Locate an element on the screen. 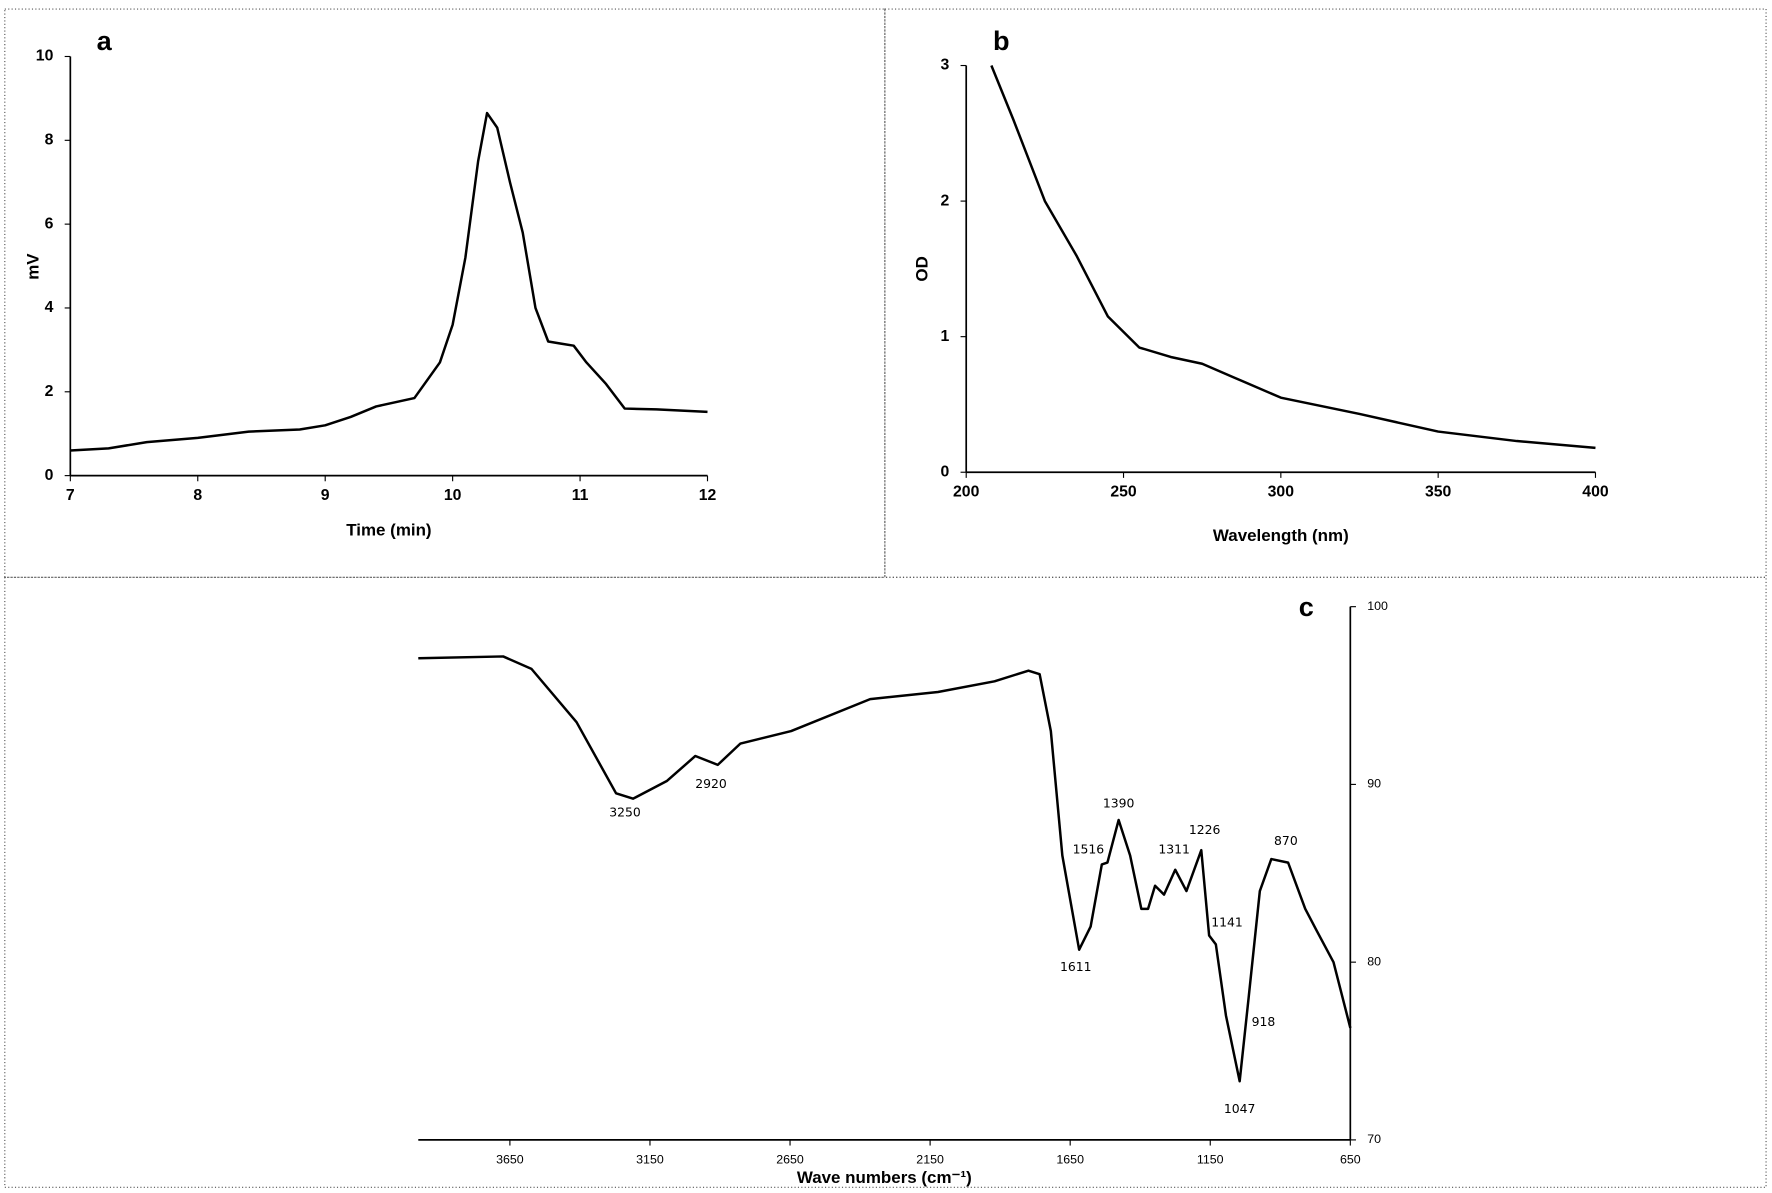  x-tick-label: 350 is located at coordinates (1438, 492).